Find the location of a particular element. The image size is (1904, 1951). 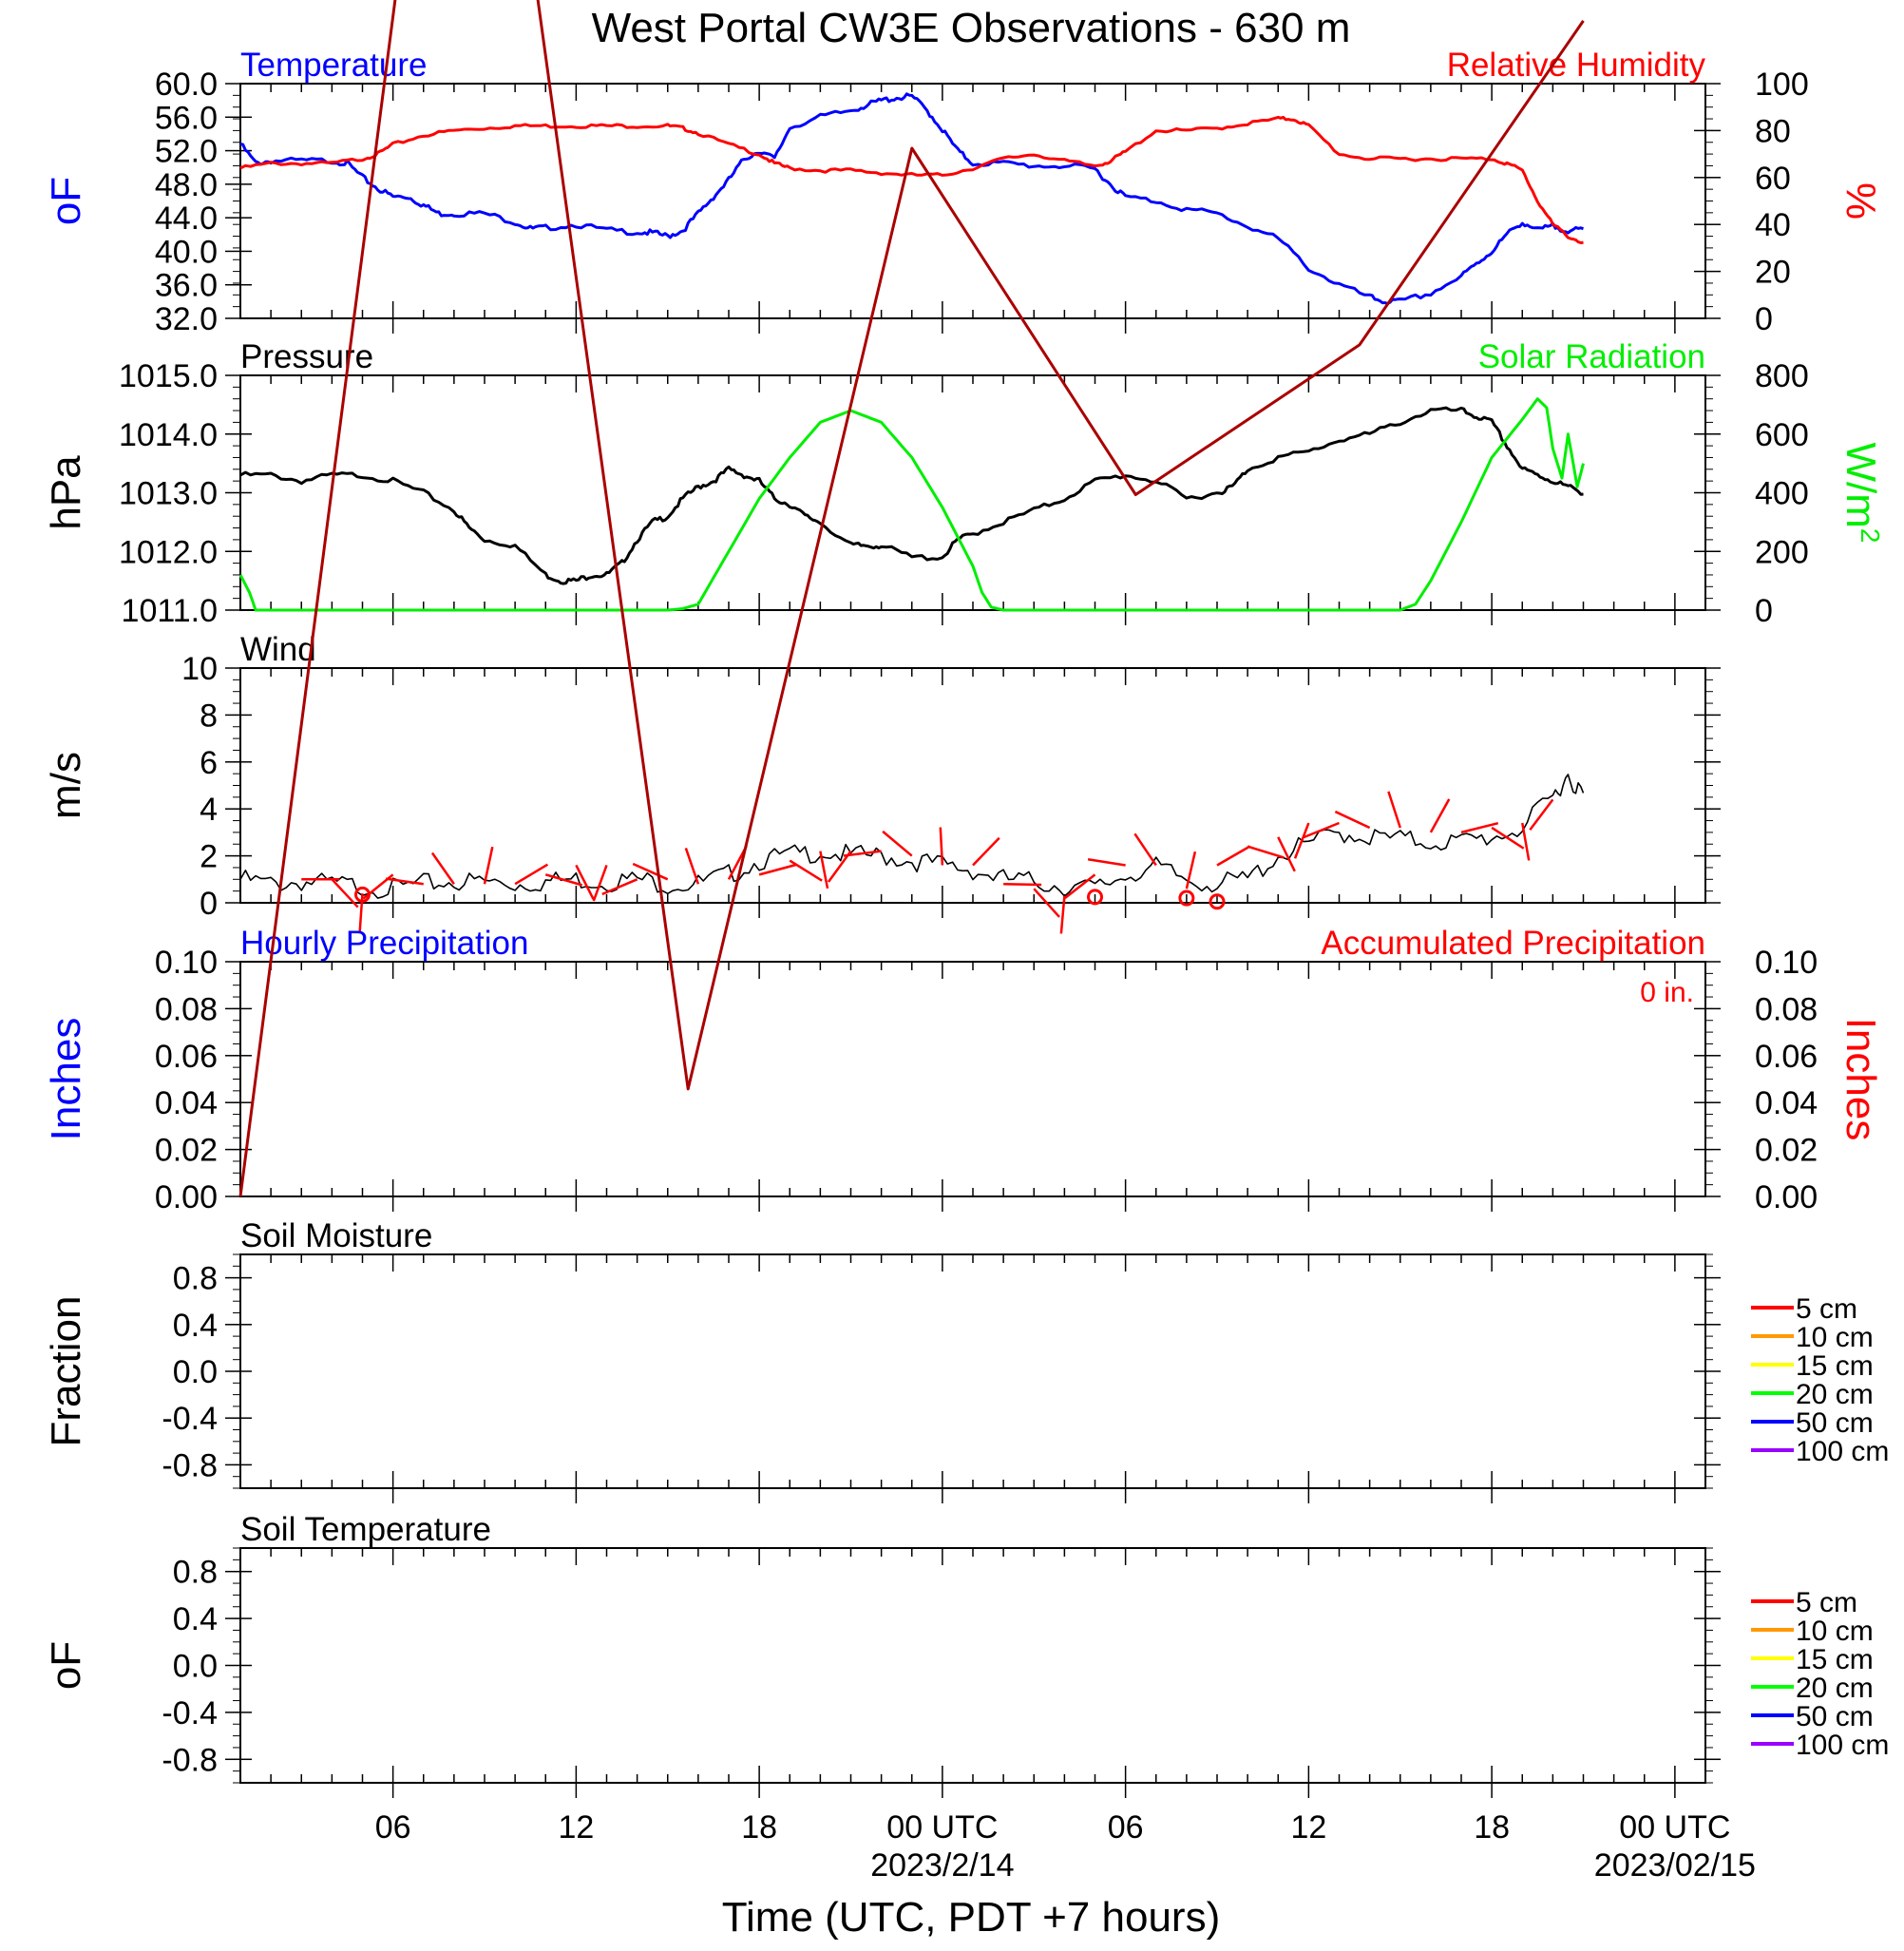

y-tick-label-right: 0 is located at coordinates (1764, 611).